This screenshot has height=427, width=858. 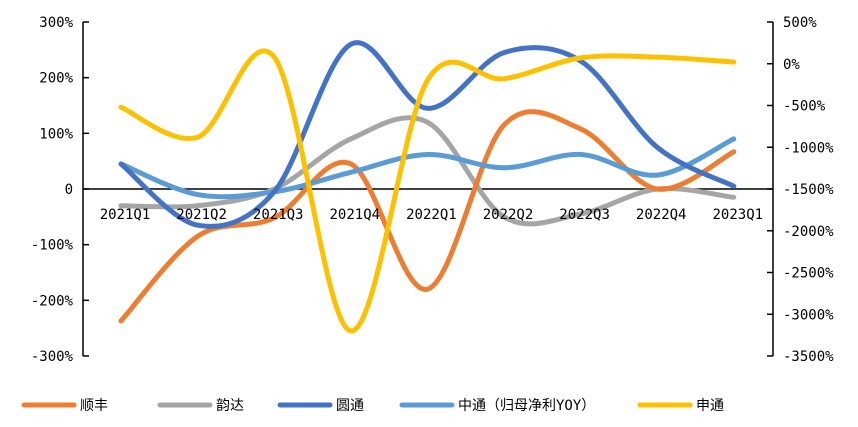 I want to click on right-axis-tick-label: 0%, so click(x=791, y=65).